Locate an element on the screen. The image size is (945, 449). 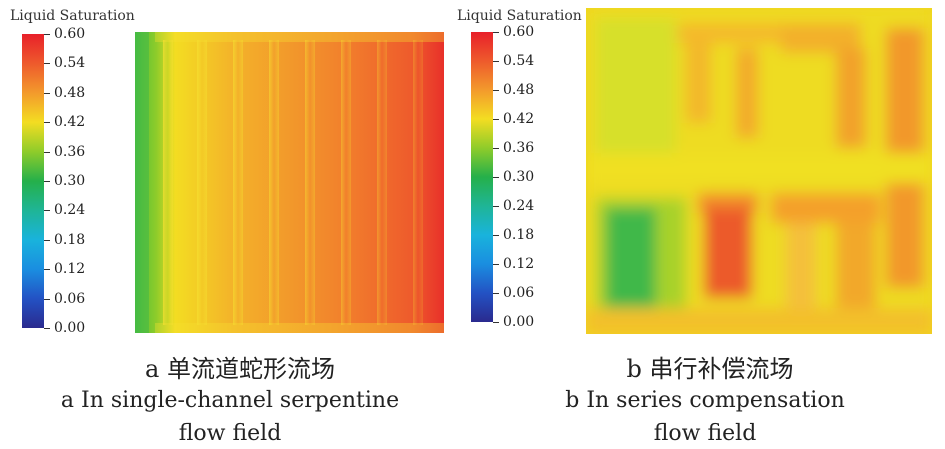
caption-b-english-line2: flow field is located at coordinates (705, 433).